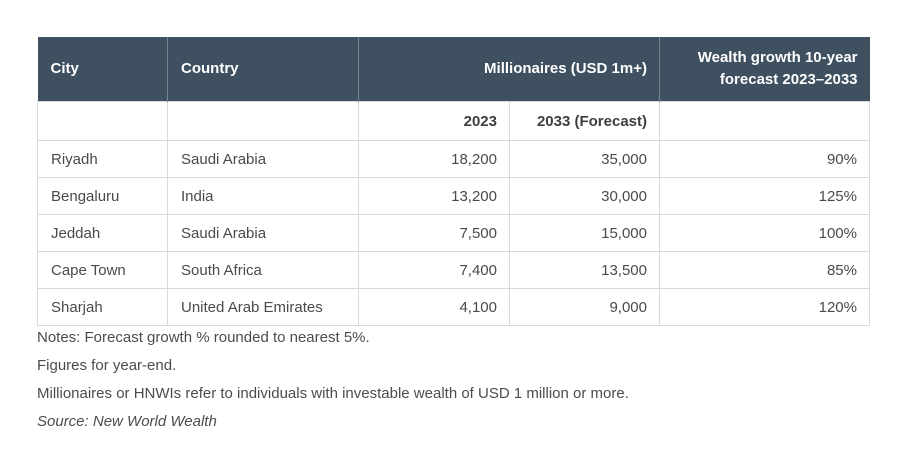 The image size is (905, 450). I want to click on cell-country: United Arab Emirates, so click(263, 307).